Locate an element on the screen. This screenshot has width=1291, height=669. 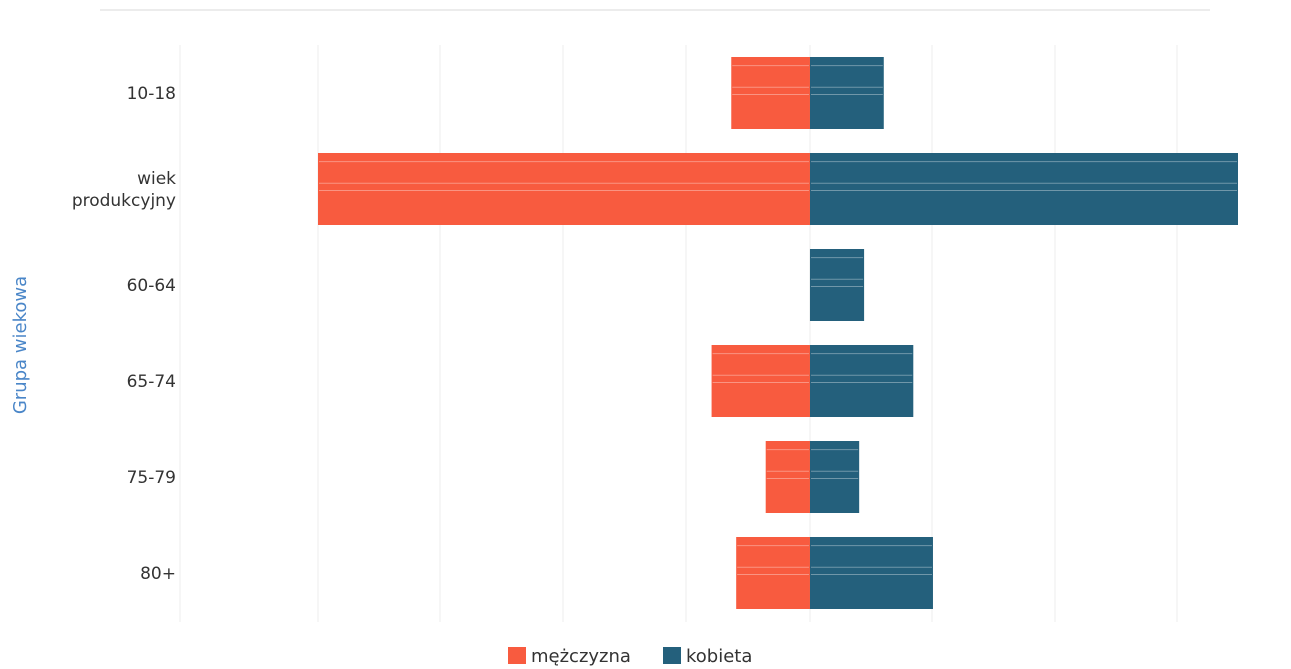
category-label: wiek produkcyjny is located at coordinates (124, 190).